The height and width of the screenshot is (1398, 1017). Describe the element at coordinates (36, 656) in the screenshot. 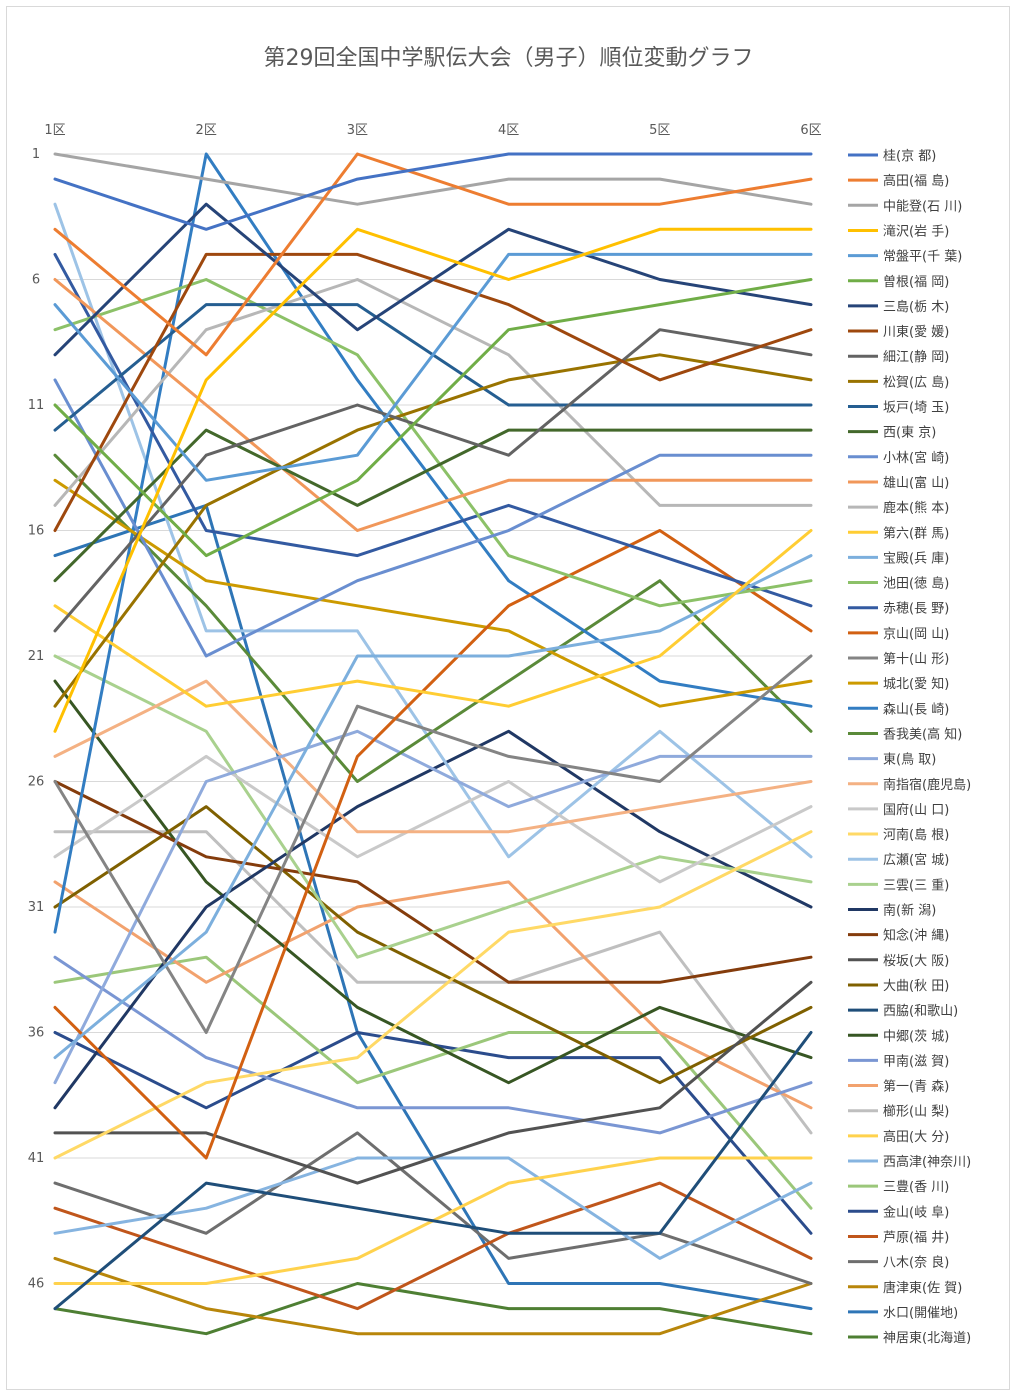

I see `y-tick-label: 21` at that location.